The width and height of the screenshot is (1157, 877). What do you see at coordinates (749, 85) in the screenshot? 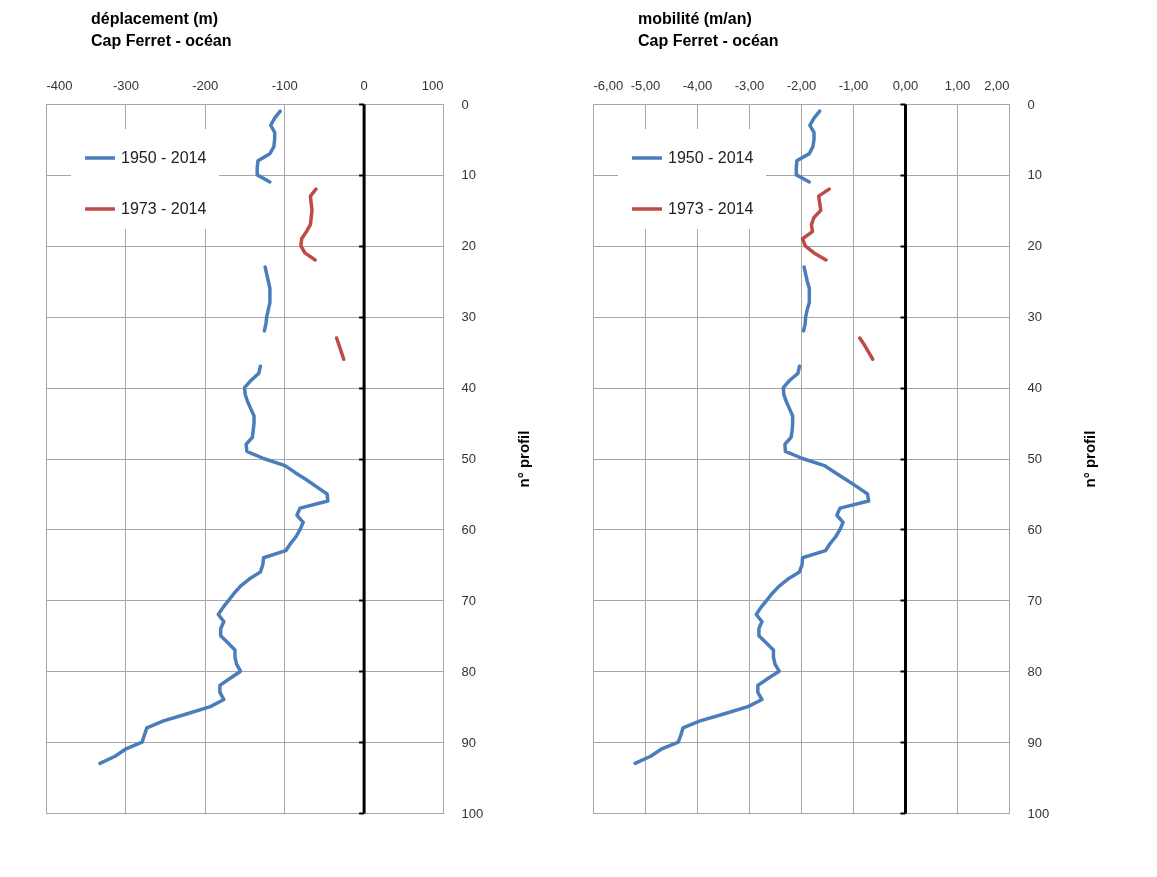
I see `x-tick-label: -3,00` at bounding box center [749, 85].